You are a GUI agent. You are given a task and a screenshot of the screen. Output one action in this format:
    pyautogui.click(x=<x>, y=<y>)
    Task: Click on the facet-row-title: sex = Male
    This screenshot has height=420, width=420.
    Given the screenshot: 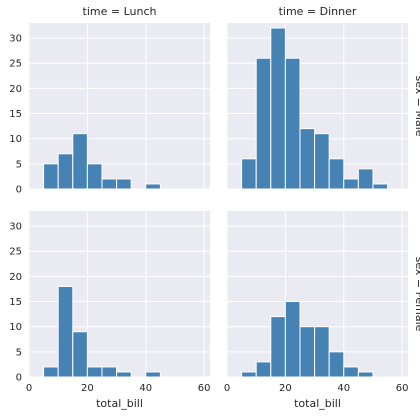 What is the action you would take?
    pyautogui.click(x=416, y=105)
    